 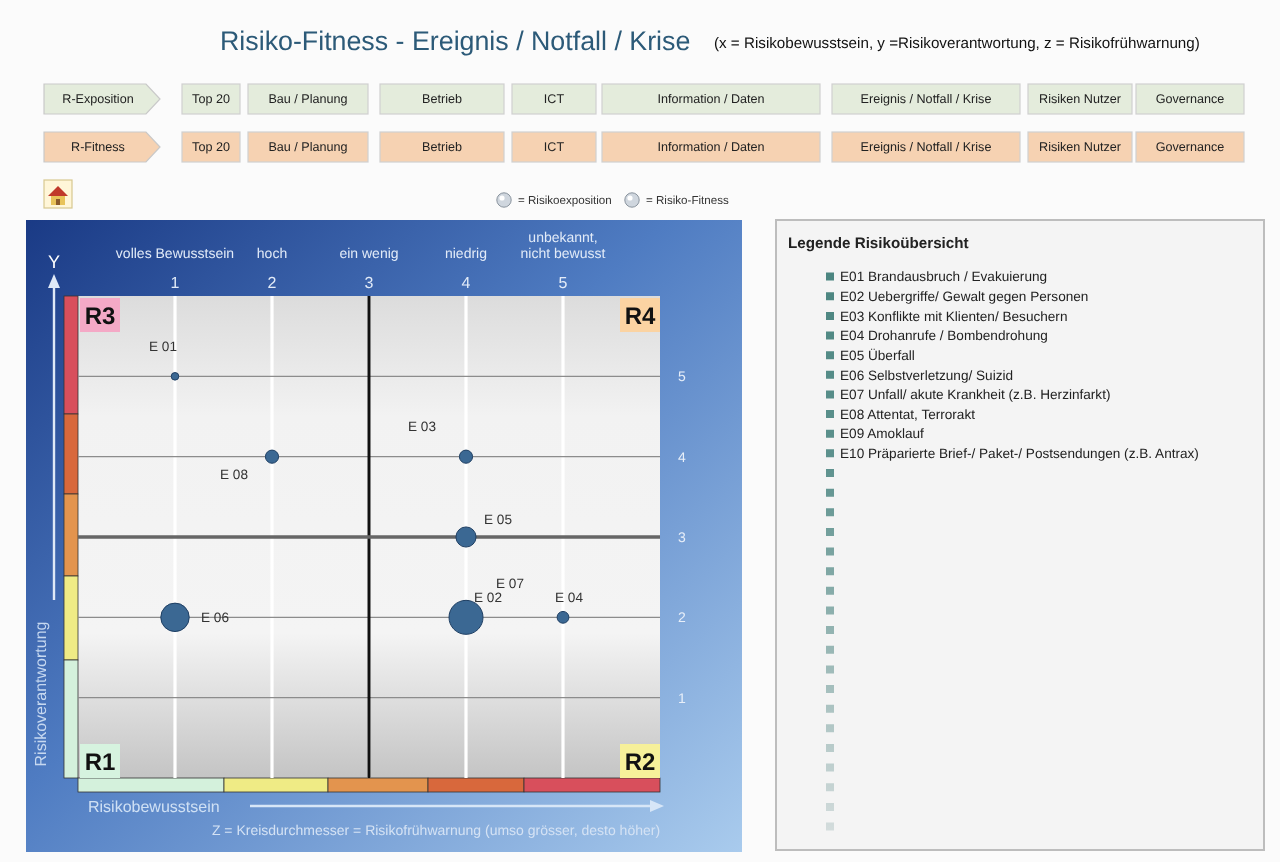 What do you see at coordinates (54, 262) in the screenshot?
I see `text: Y` at bounding box center [54, 262].